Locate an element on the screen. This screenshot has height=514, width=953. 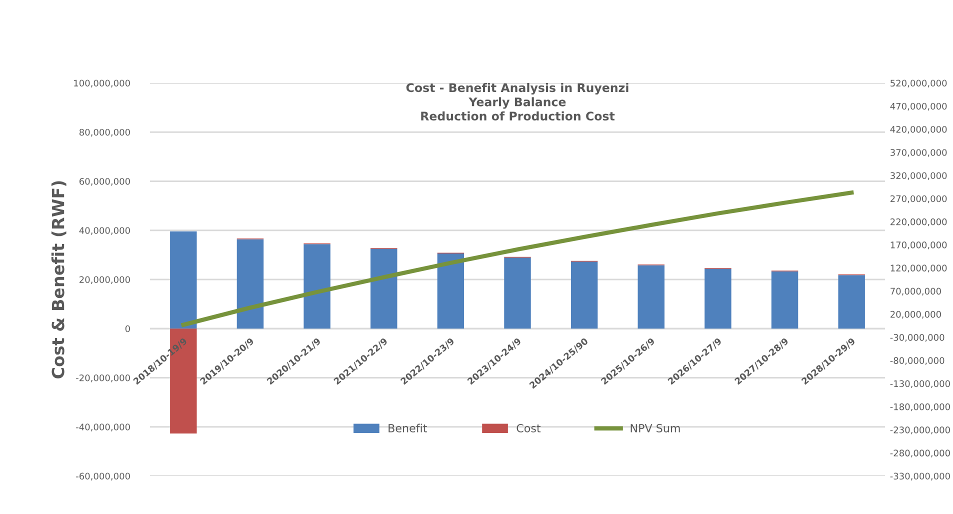
legend-label: Cost is located at coordinates (528, 428).